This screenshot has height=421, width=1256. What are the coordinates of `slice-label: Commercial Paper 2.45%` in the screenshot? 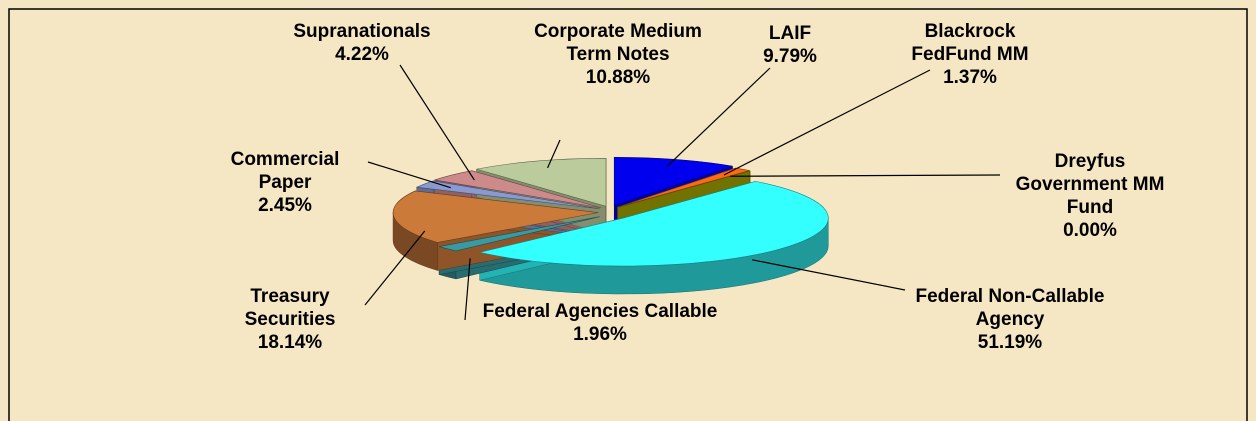 It's located at (285, 182).